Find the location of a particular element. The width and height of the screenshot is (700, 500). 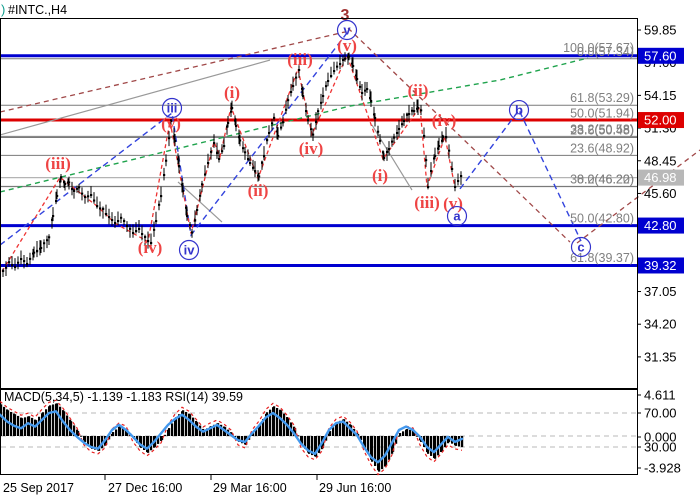

indicator-tick-label: 4.611 is located at coordinates (660, 395).